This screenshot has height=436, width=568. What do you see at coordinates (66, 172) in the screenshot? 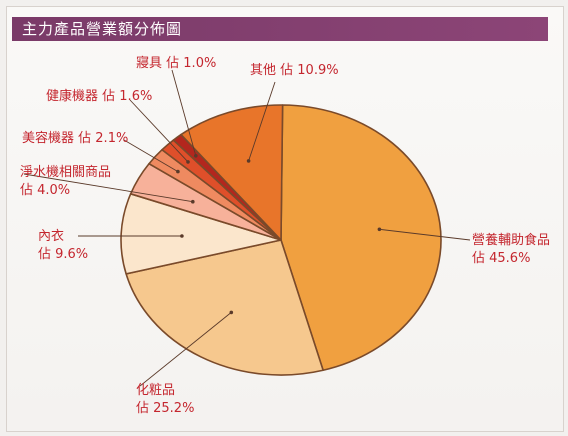
I see `label-water-name: 淨水機相關商品` at bounding box center [66, 172].